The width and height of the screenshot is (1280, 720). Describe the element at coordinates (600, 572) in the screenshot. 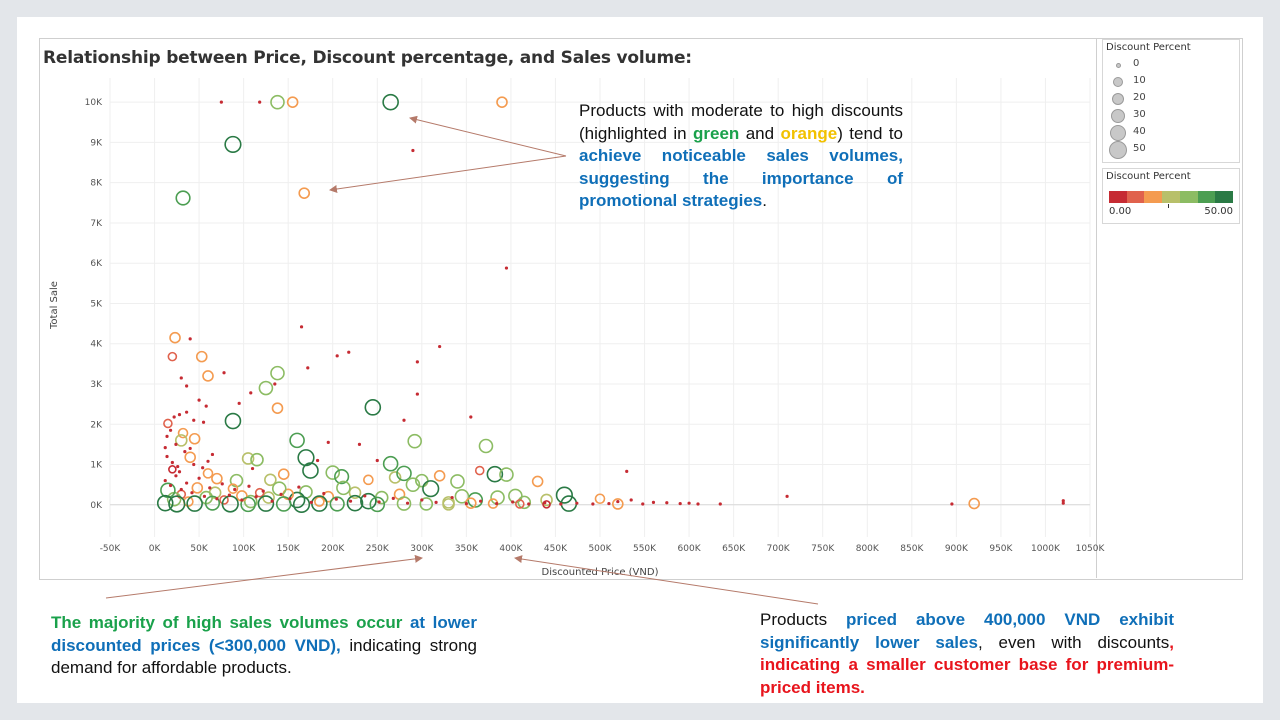

I see `x-axis-label: Discounted Price (VND)` at that location.